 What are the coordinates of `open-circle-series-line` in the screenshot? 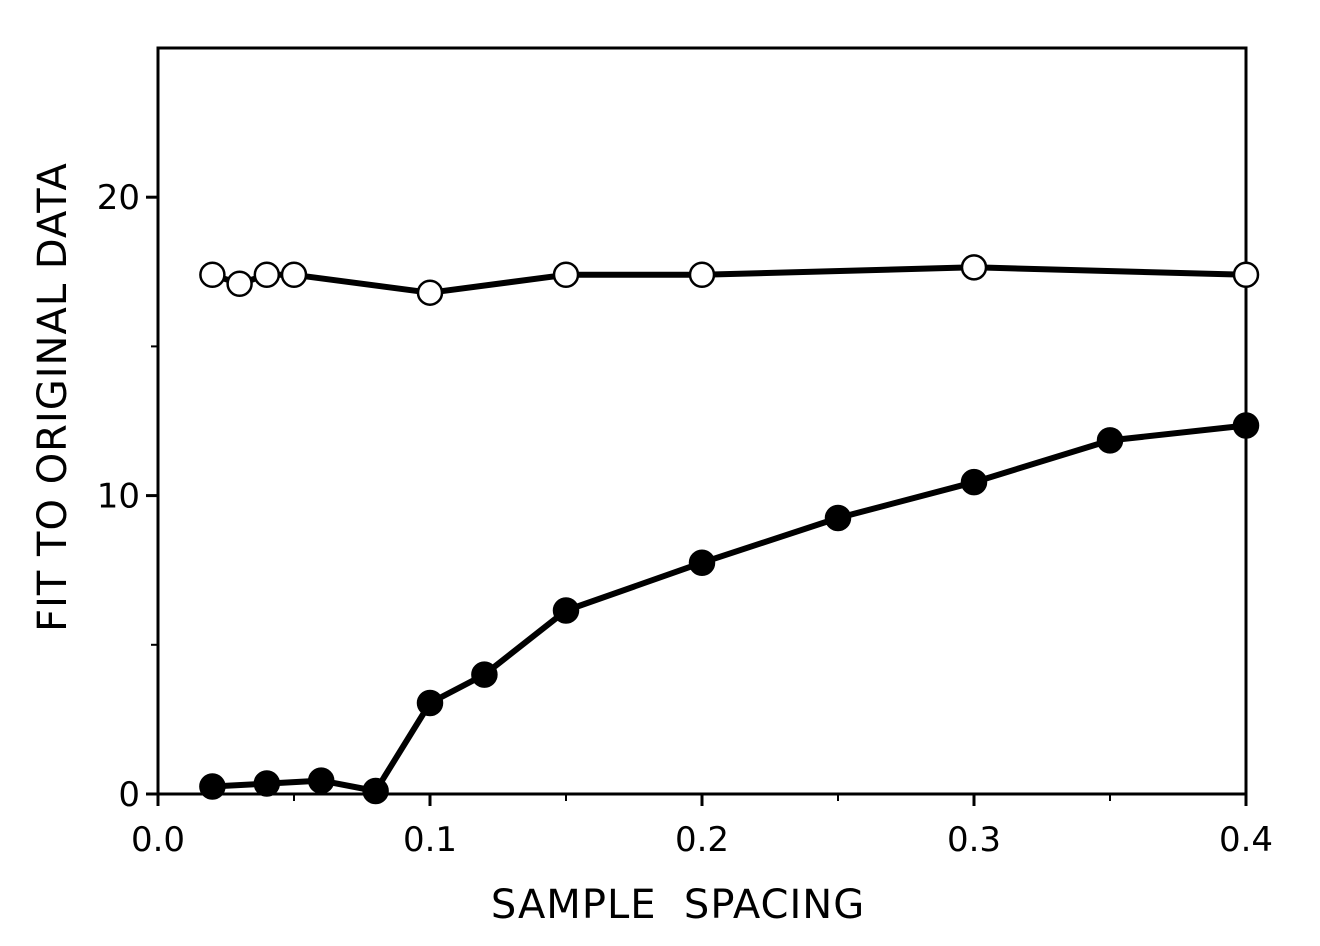 It's located at (729, 280).